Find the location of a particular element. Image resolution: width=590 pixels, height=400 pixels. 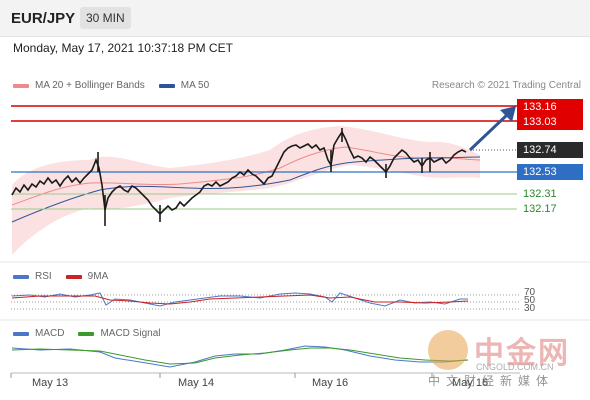

rsi-label-70: 70 is located at coordinates (530, 292).